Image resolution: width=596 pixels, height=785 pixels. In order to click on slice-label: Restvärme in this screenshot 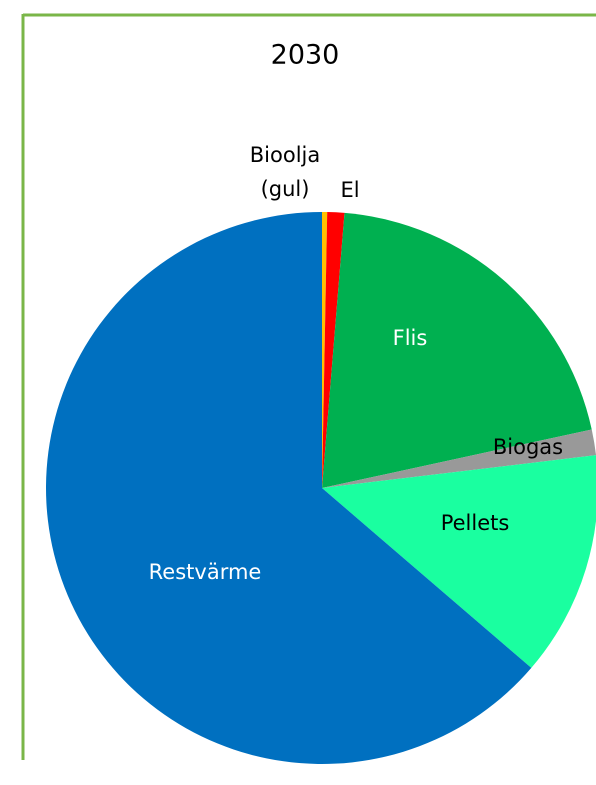, I will do `click(205, 572)`.